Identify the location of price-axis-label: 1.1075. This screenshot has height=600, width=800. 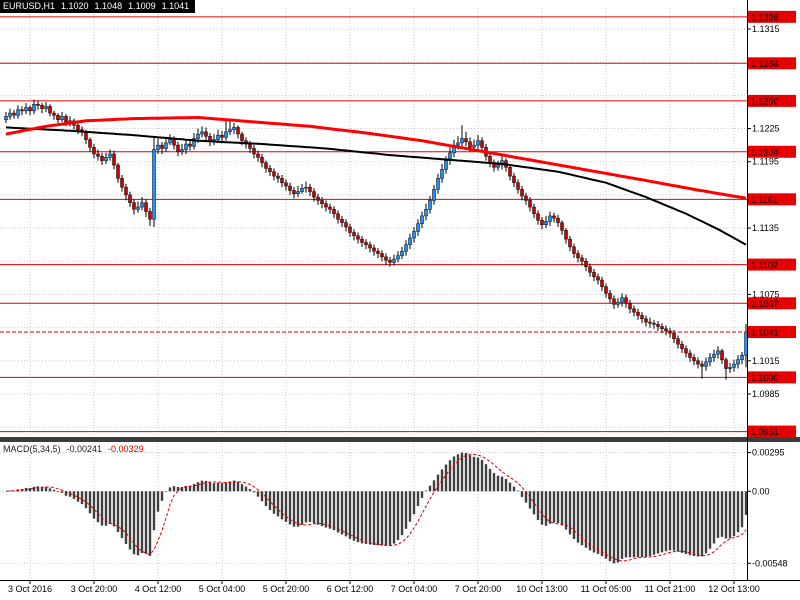
(766, 294).